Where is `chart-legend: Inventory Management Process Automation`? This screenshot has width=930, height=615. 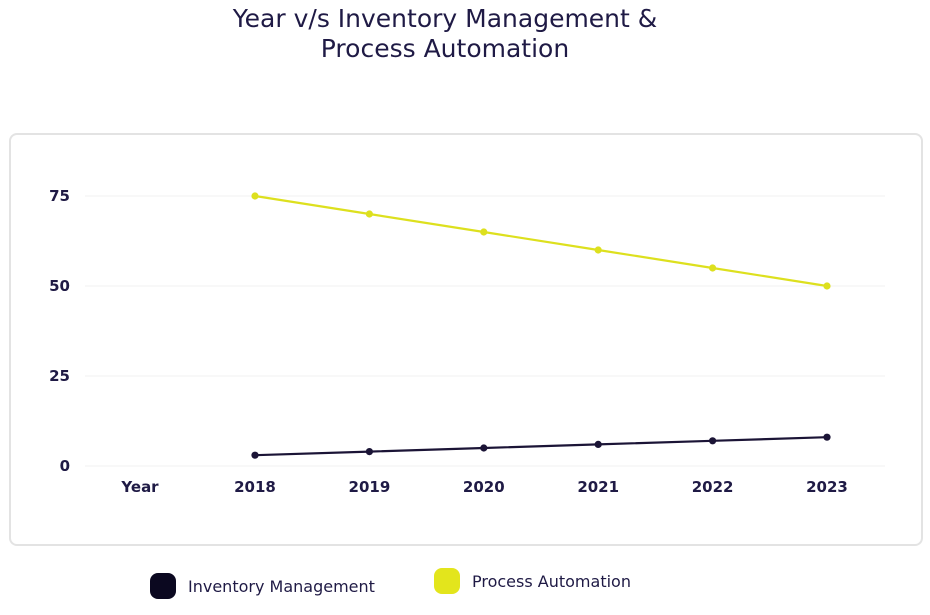 chart-legend: Inventory Management Process Automation is located at coordinates (465, 586).